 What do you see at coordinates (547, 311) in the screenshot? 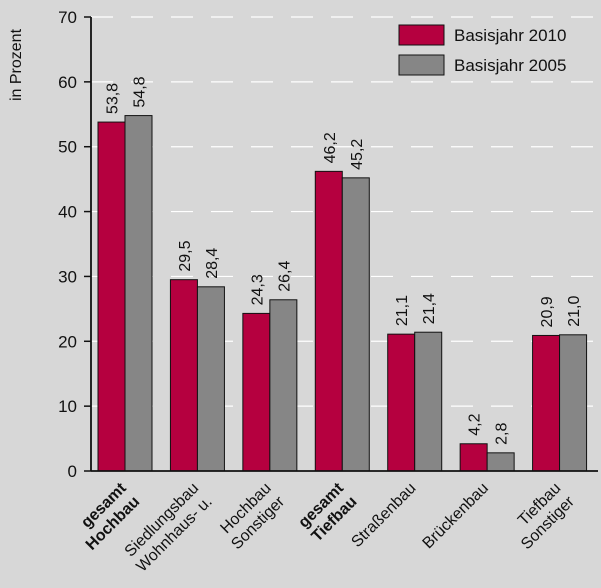
I see `data-label: 20,9` at bounding box center [547, 311].